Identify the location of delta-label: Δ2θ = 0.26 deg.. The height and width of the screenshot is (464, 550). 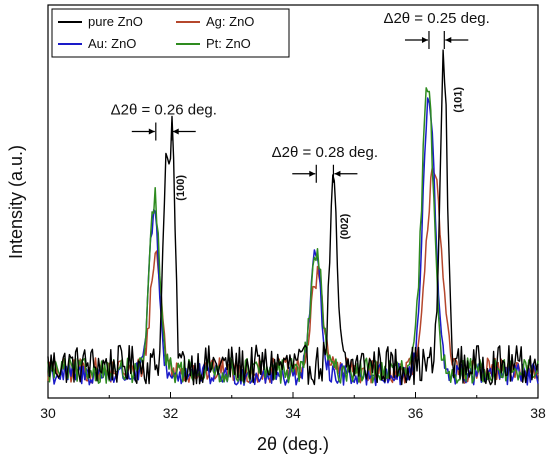
(164, 110).